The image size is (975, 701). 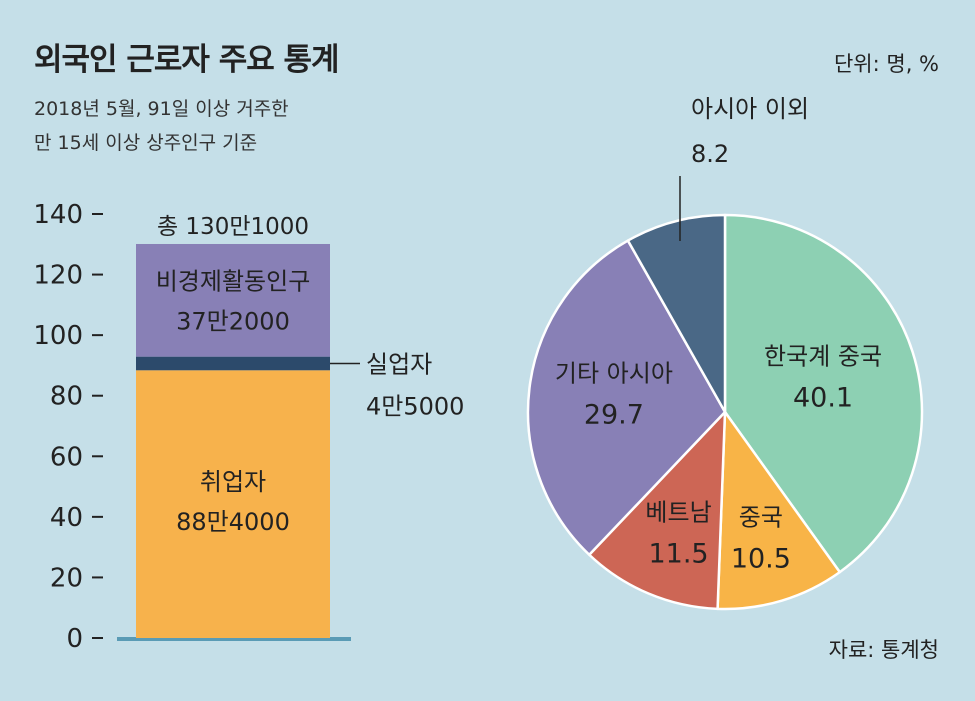 What do you see at coordinates (883, 650) in the screenshot?
I see `source-note: 자료: 통계청` at bounding box center [883, 650].